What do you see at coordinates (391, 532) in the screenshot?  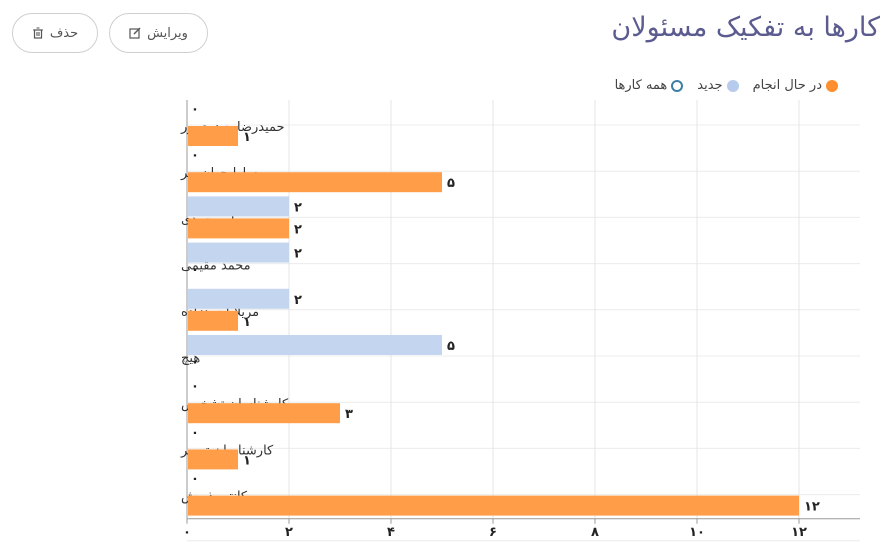 I see `x-tick-label: ۴` at bounding box center [391, 532].